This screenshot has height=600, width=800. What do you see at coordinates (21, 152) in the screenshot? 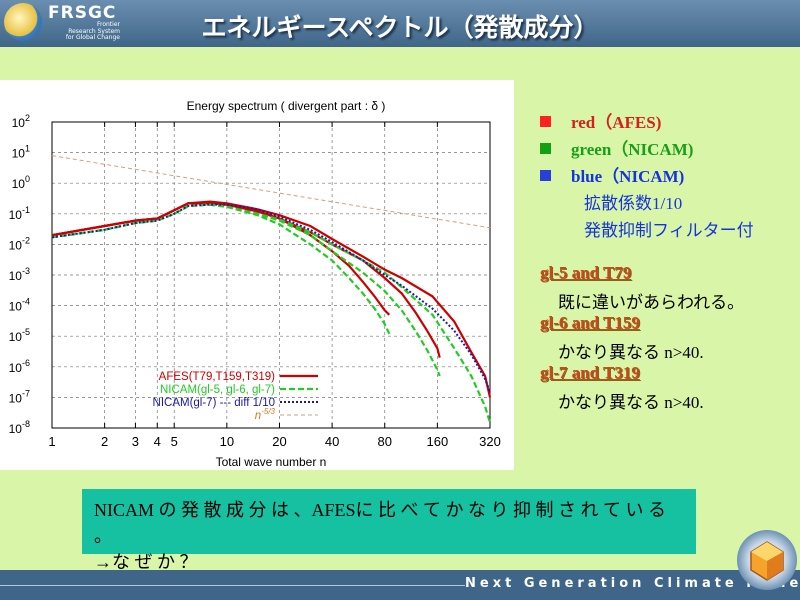
I see `y-tick-label: 10¹` at bounding box center [21, 152].